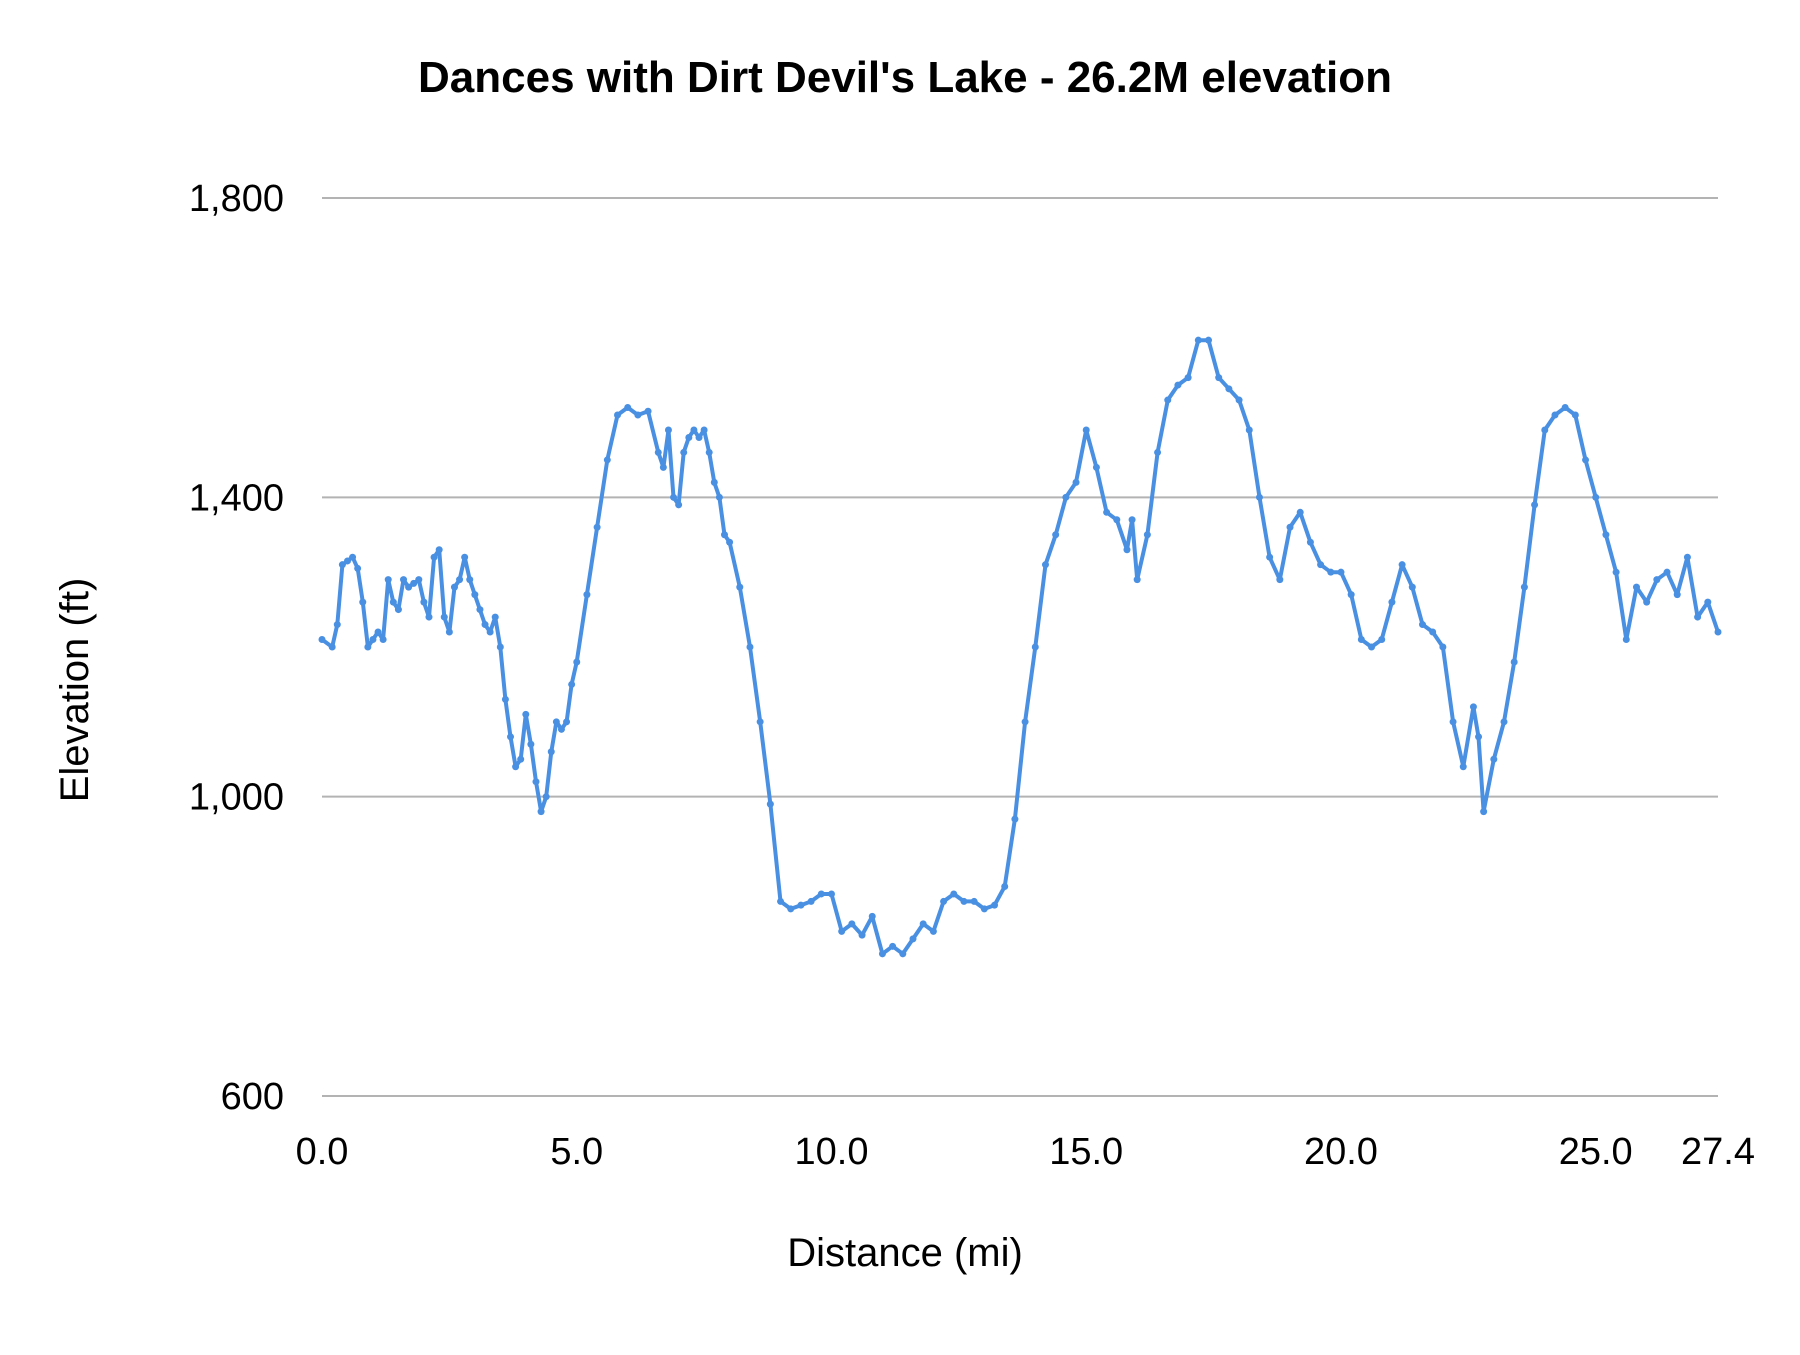 This screenshot has width=1800, height=1355. I want to click on y-tick-label: 1,400, so click(236, 498).